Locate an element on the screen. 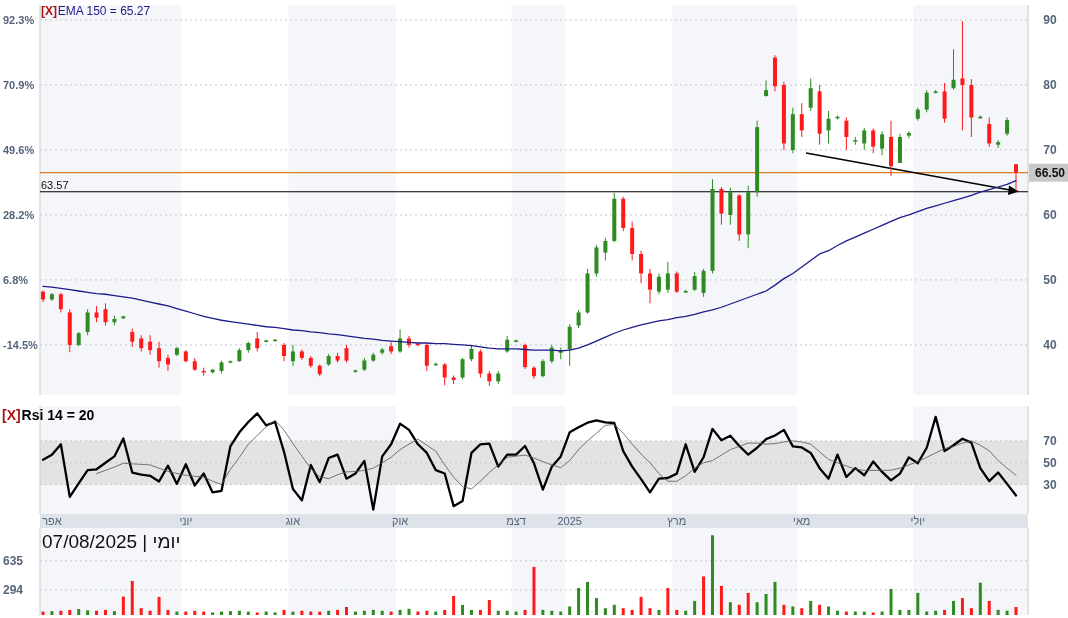 The width and height of the screenshot is (1068, 618). y2-tick-label: 6.8% is located at coordinates (16, 280).